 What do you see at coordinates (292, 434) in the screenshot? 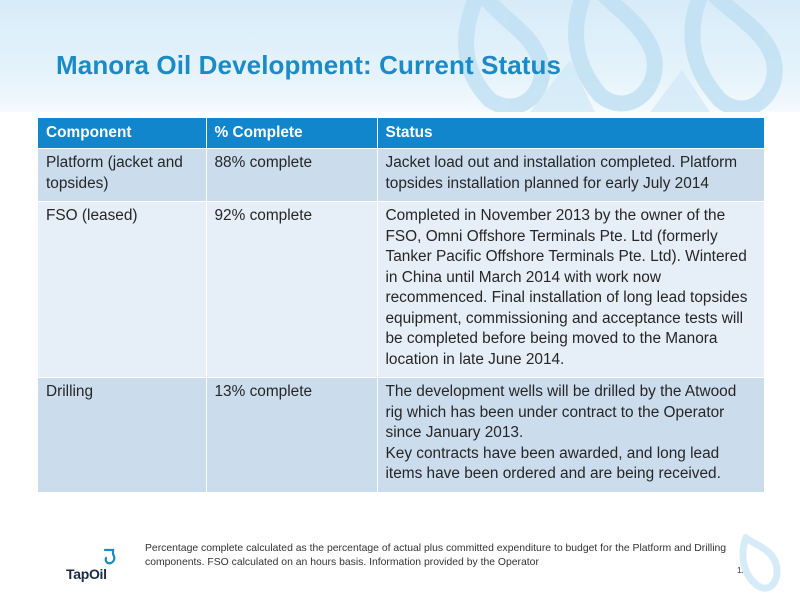
I see `cell-percent-complete: 13% complete` at bounding box center [292, 434].